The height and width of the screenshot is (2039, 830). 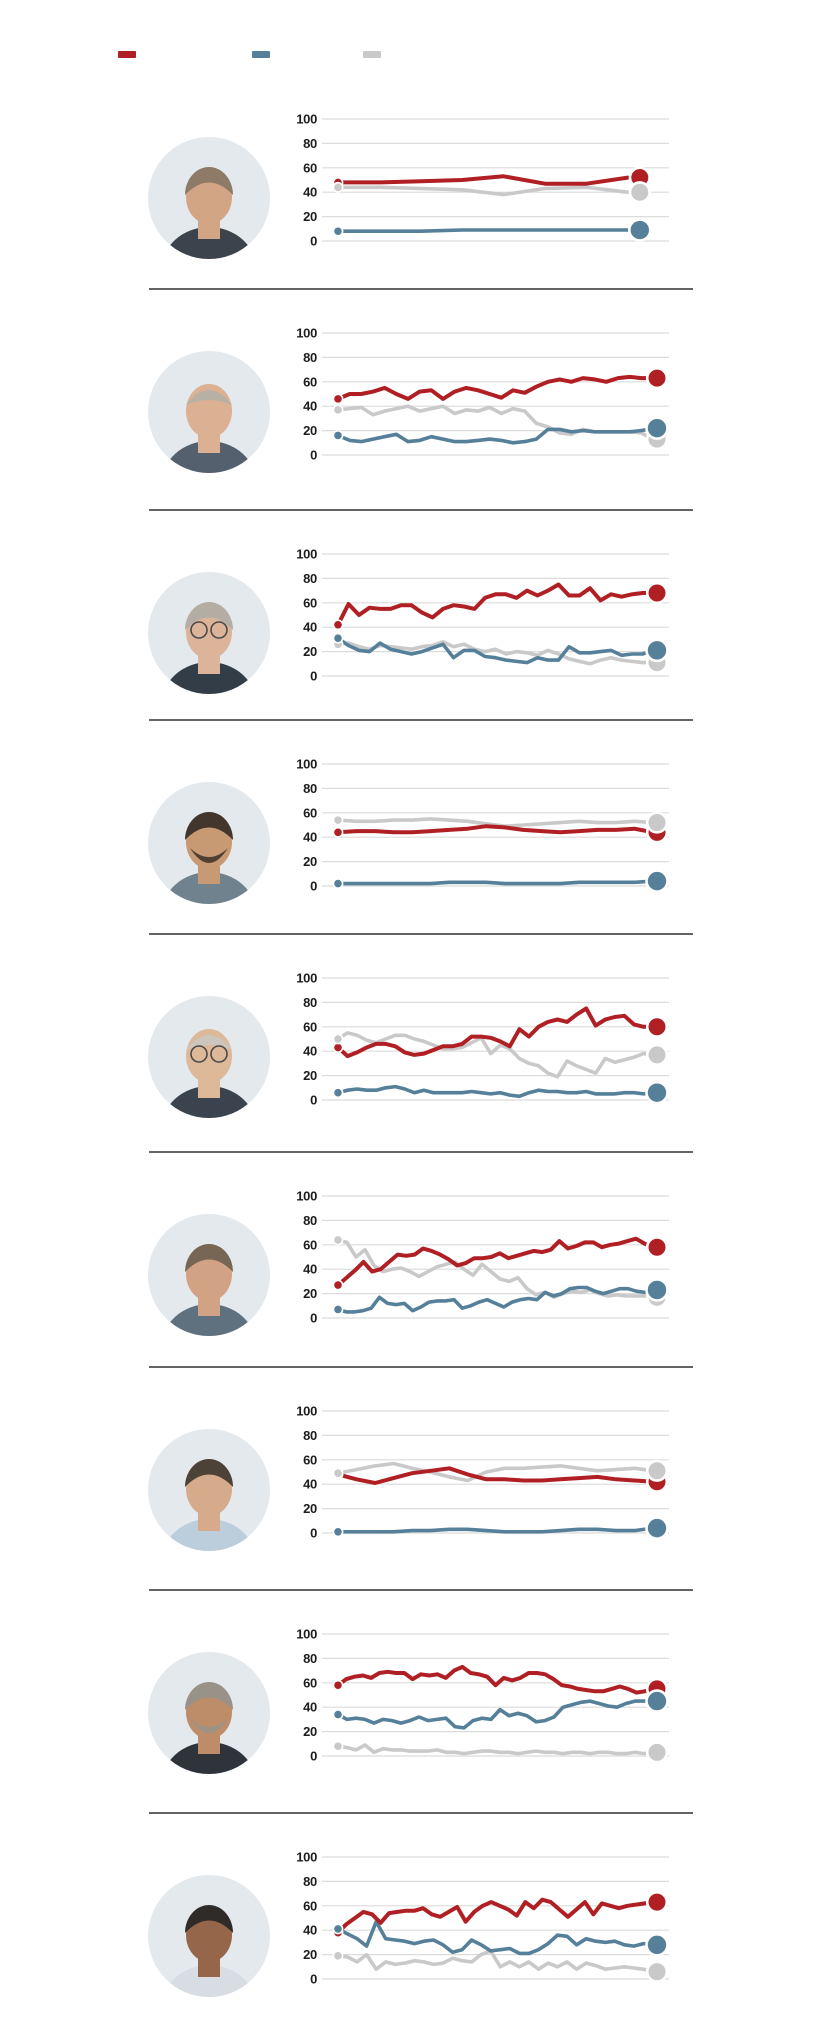 What do you see at coordinates (209, 855) in the screenshot?
I see `beard` at bounding box center [209, 855].